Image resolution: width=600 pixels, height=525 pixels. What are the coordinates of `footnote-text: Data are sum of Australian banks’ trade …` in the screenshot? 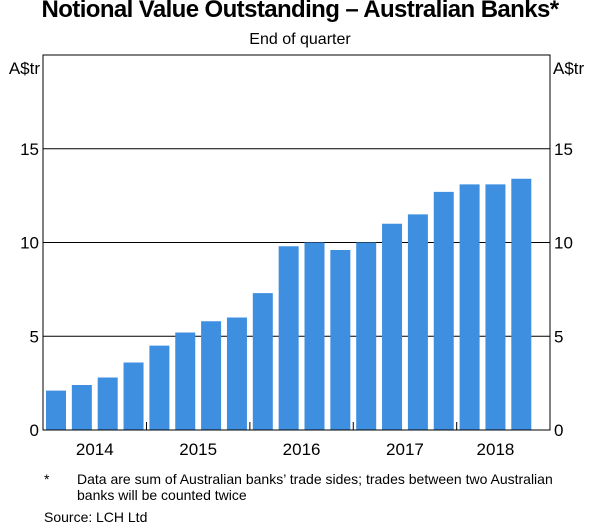 It's located at (315, 487).